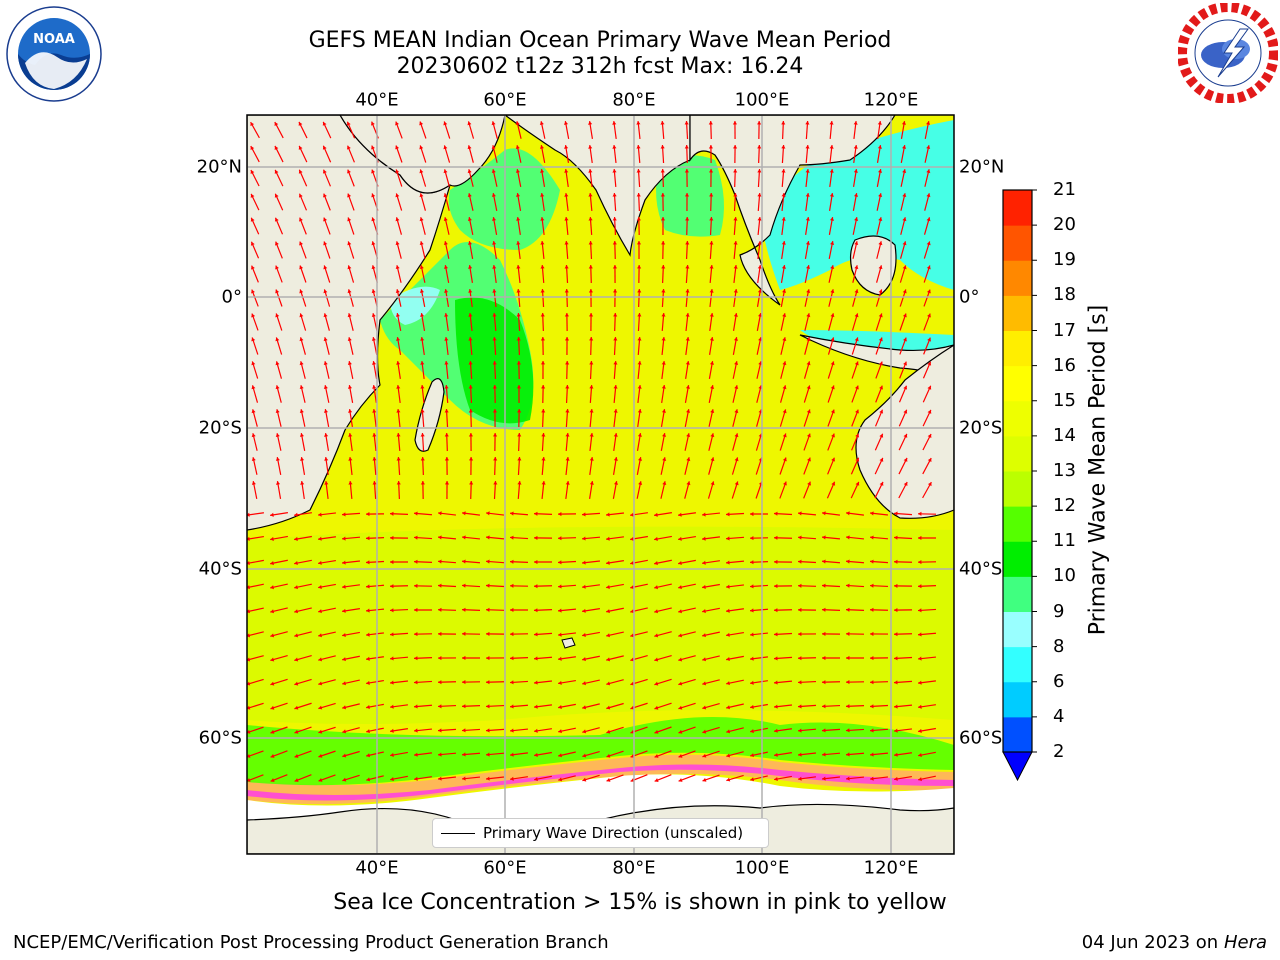  What do you see at coordinates (1064, 470) in the screenshot?
I see `colorbar-tick: 13` at bounding box center [1064, 470].